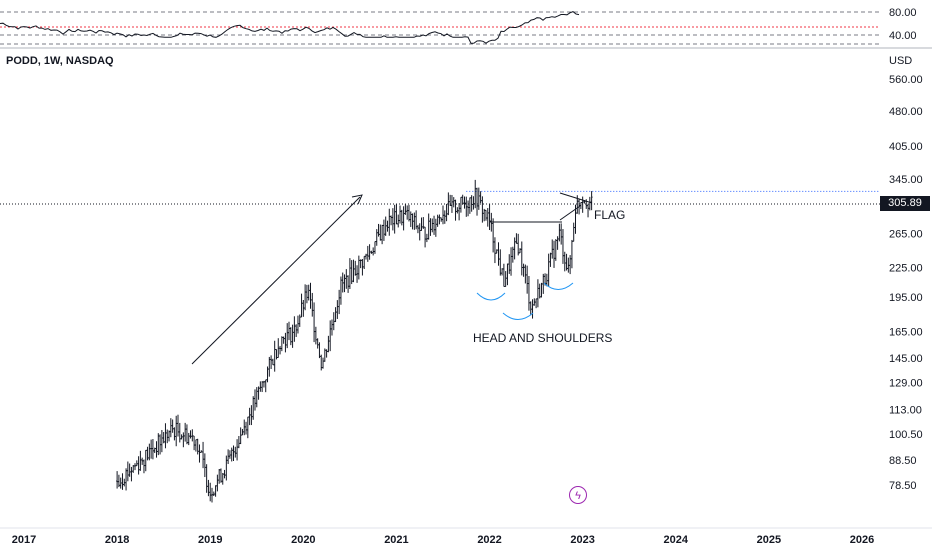 This screenshot has width=932, height=550. I want to click on price-tick-label: 113.00, so click(905, 411).